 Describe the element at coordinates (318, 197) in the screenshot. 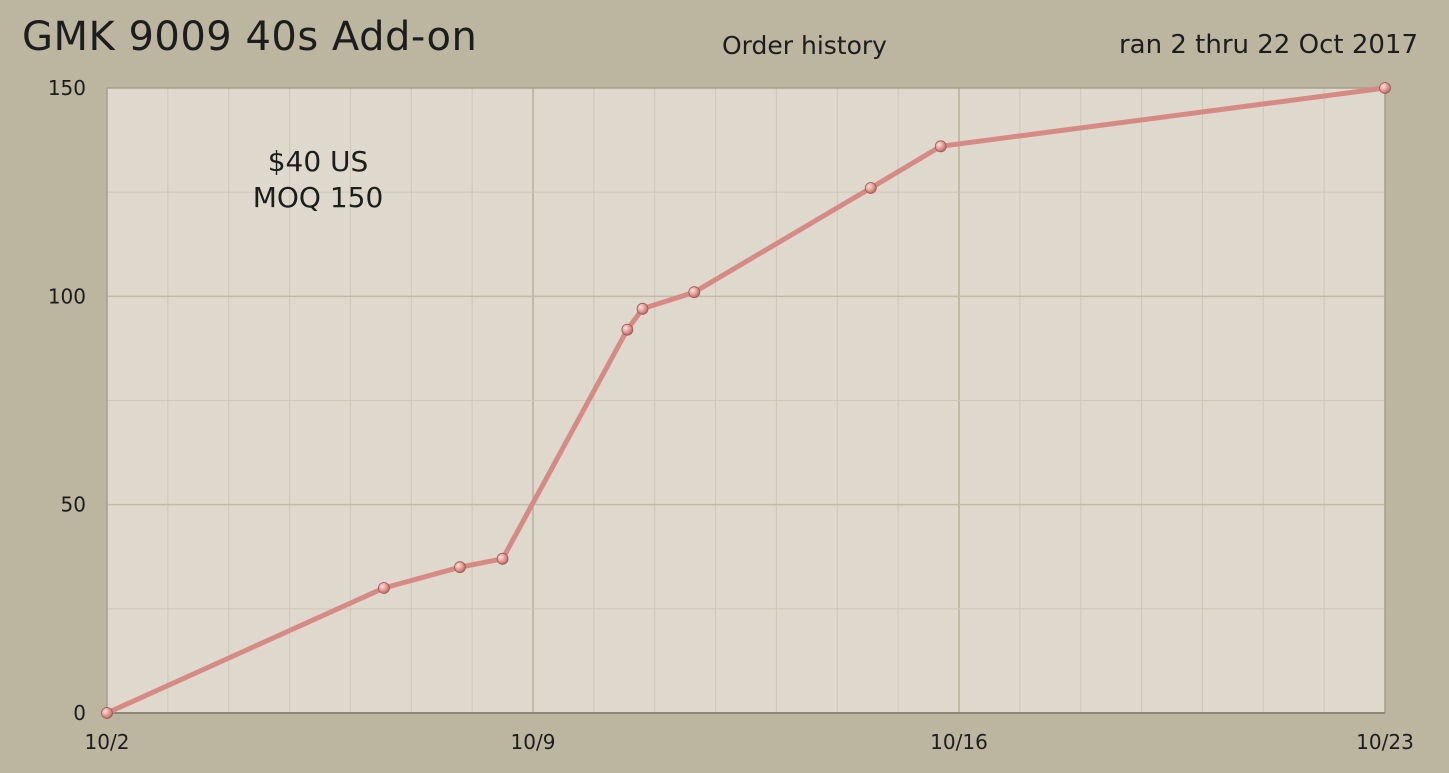

I see `moq-annotation: MOQ 150` at that location.